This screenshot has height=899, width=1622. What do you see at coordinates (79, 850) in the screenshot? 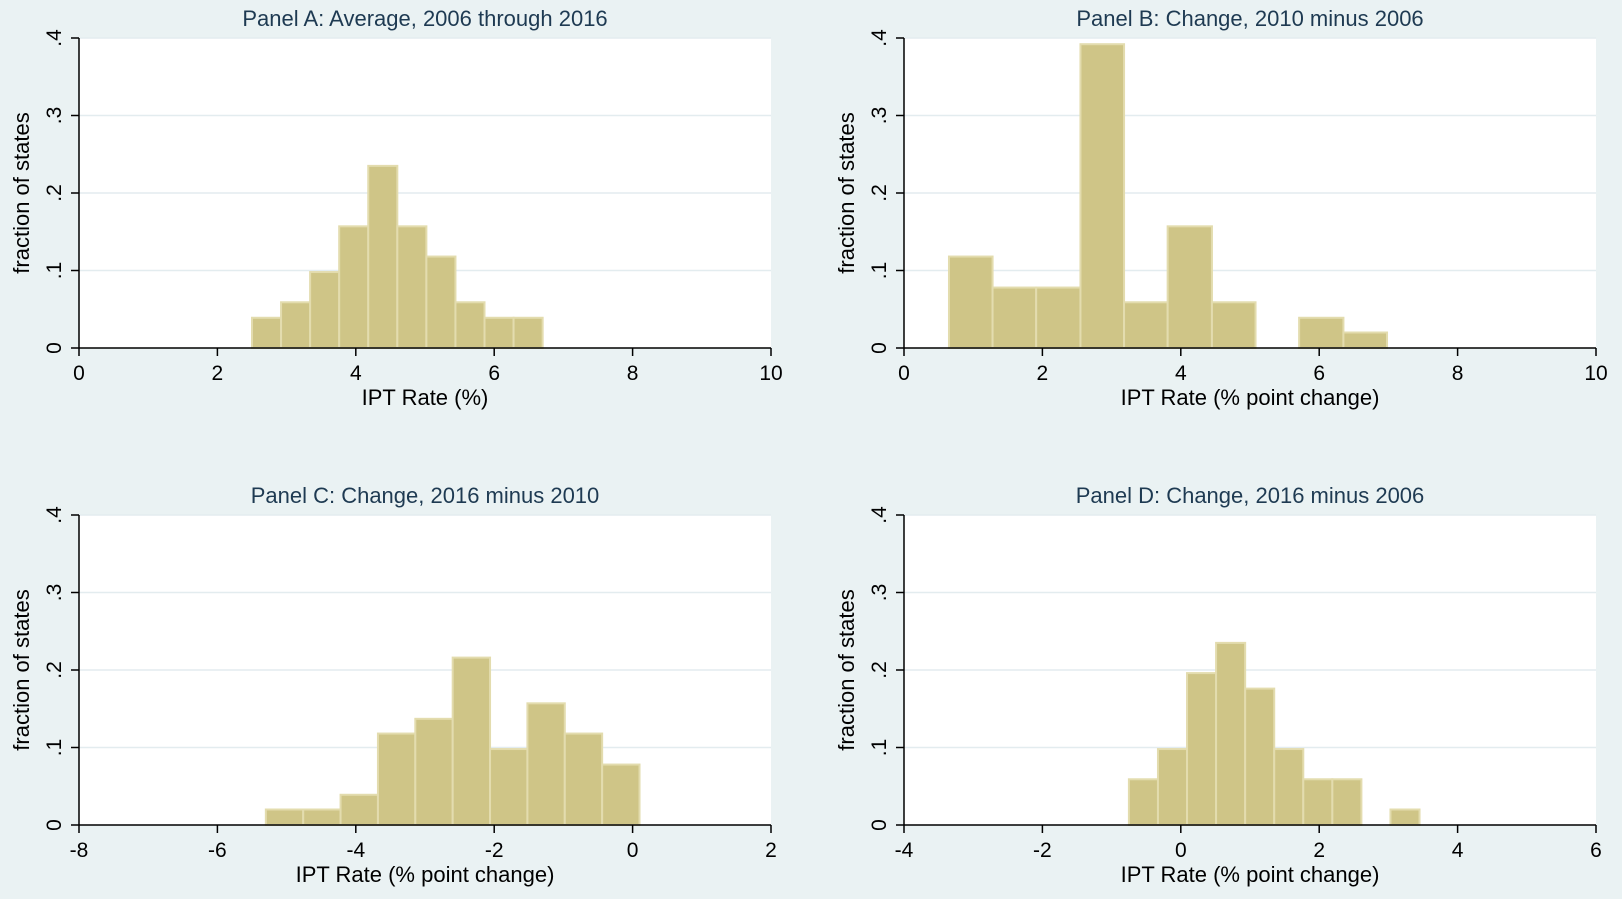
I see `x-tick-label: -8` at bounding box center [79, 850].